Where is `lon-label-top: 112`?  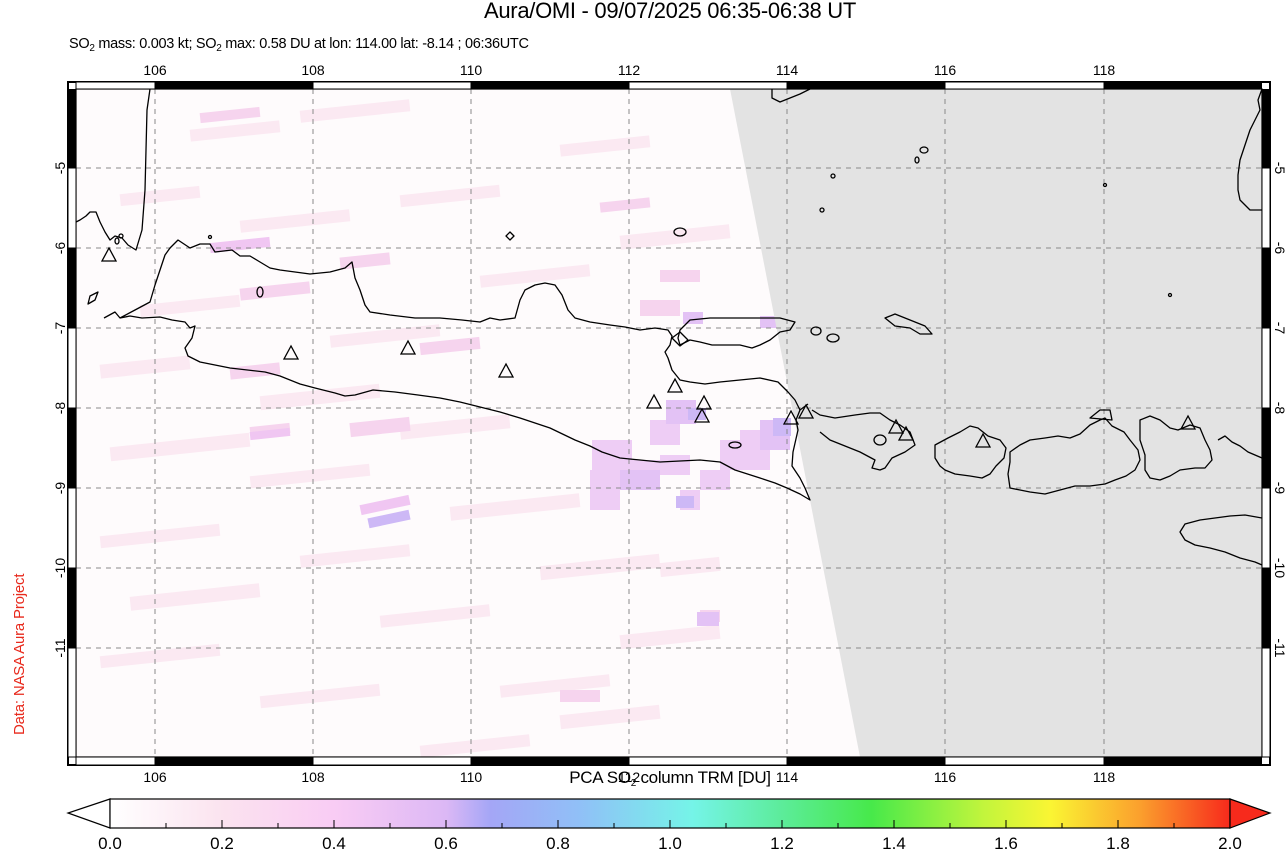
lon-label-top: 112 is located at coordinates (629, 70).